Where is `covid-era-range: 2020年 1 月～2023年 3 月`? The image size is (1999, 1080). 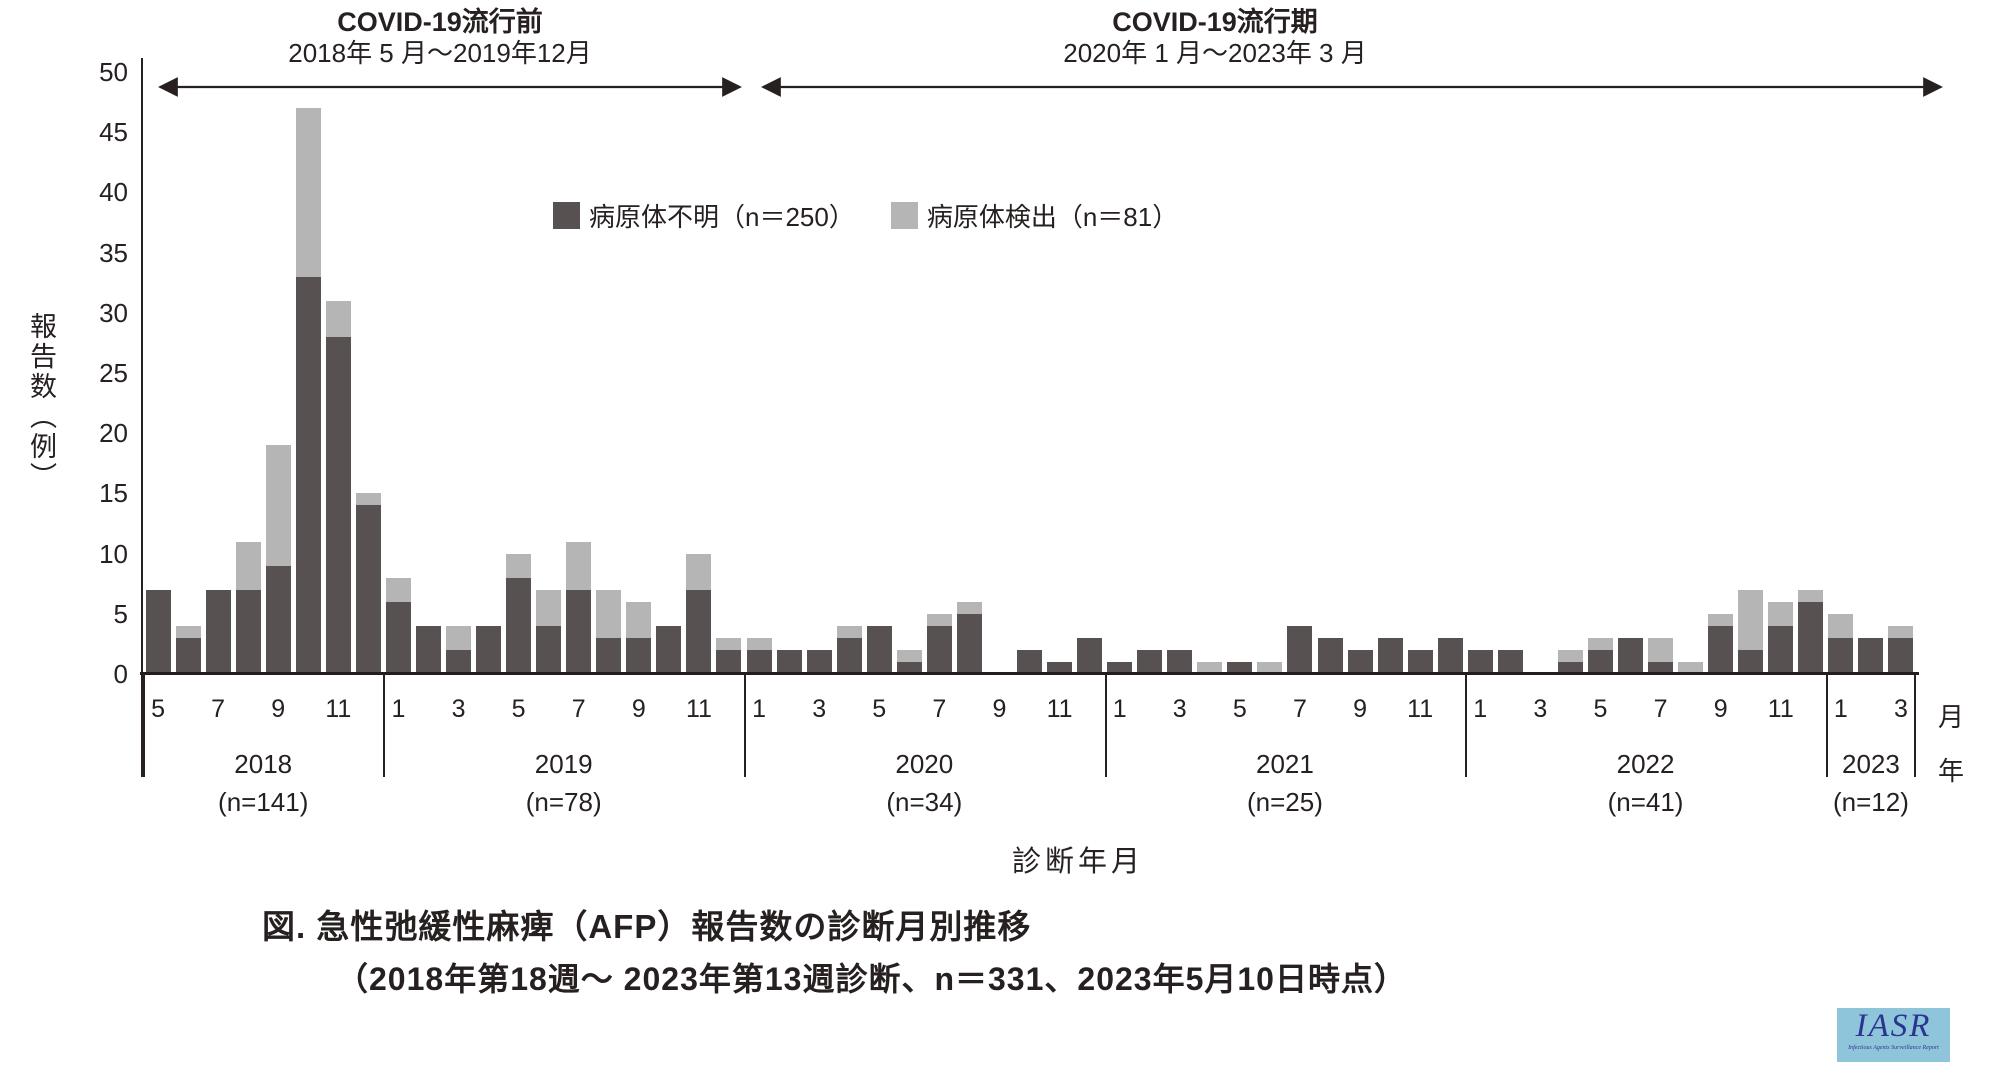 covid-era-range: 2020年 1 月～2023年 3 月 is located at coordinates (1215, 53).